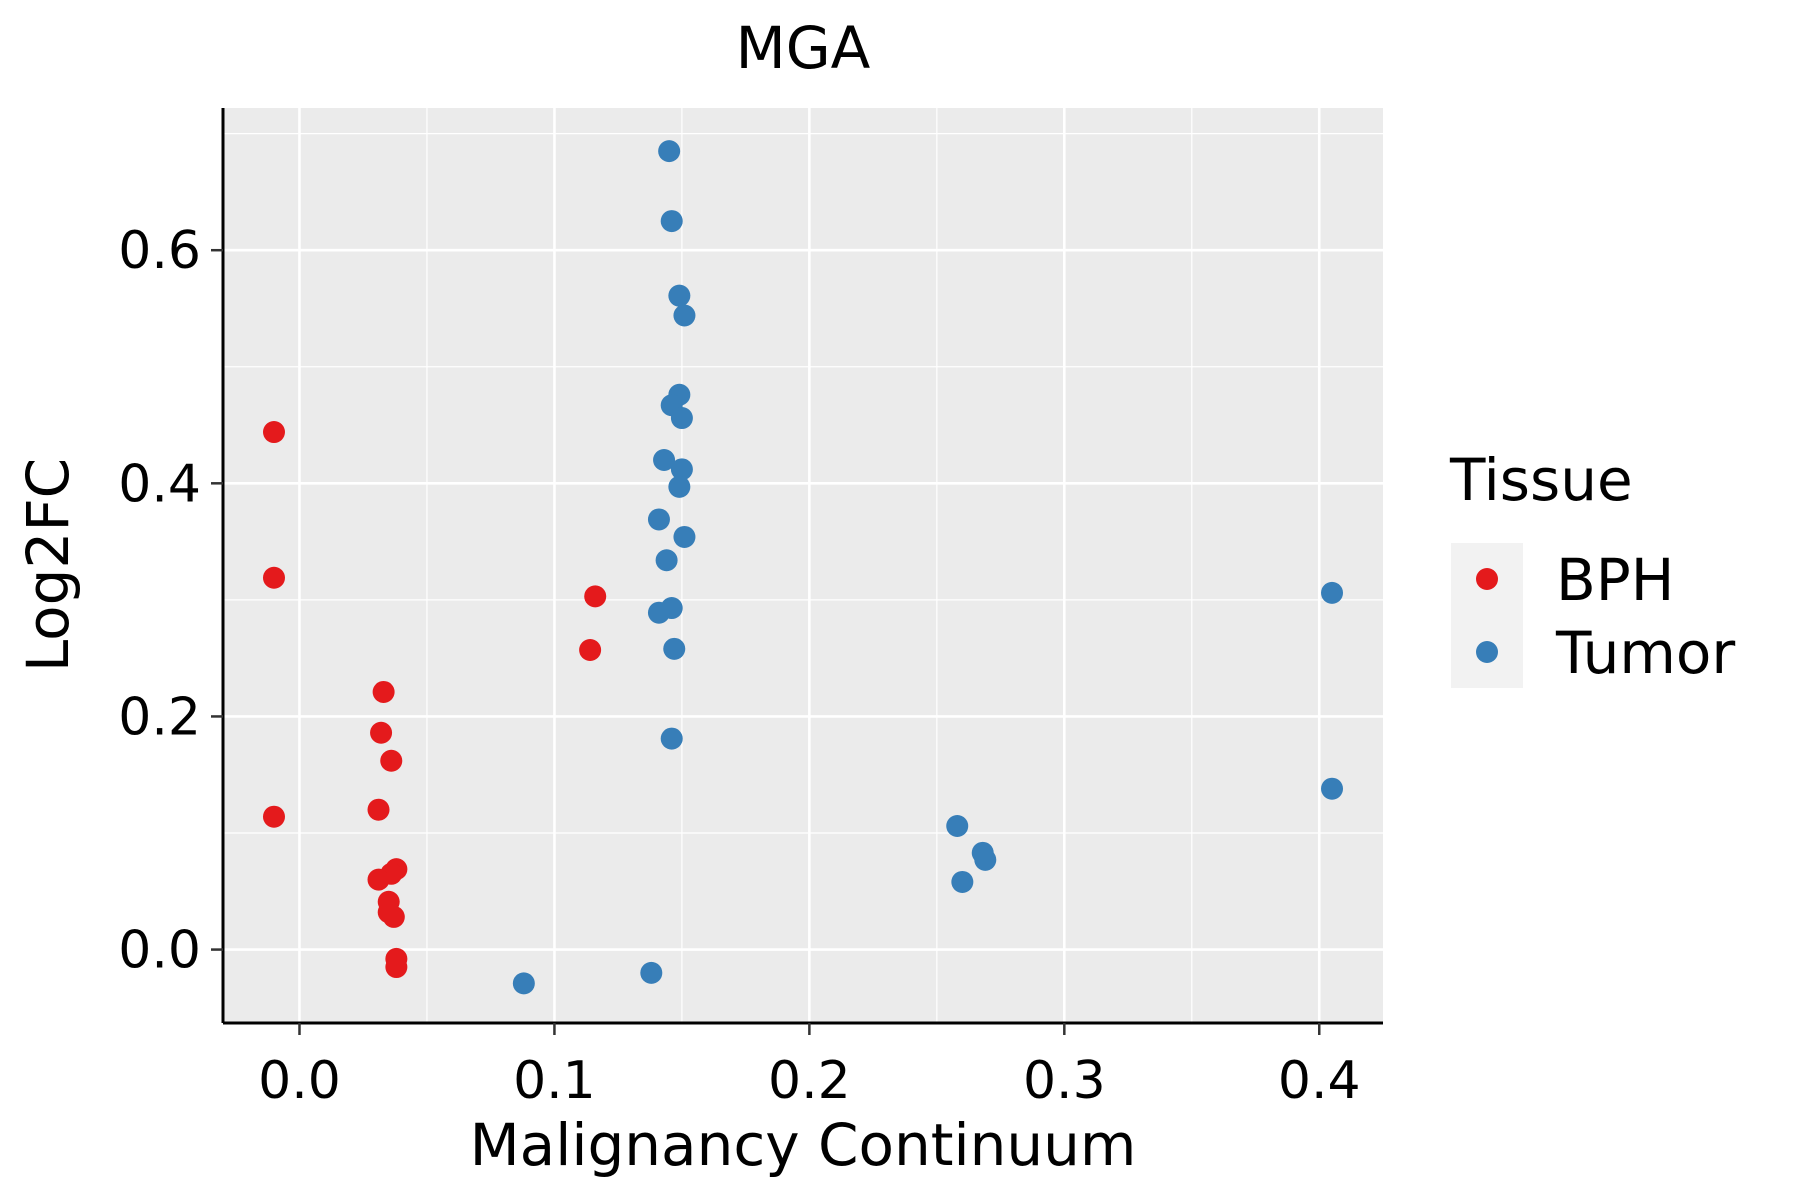  Describe the element at coordinates (803, 1145) in the screenshot. I see `x-axis-title: Malignancy Continuum` at that location.